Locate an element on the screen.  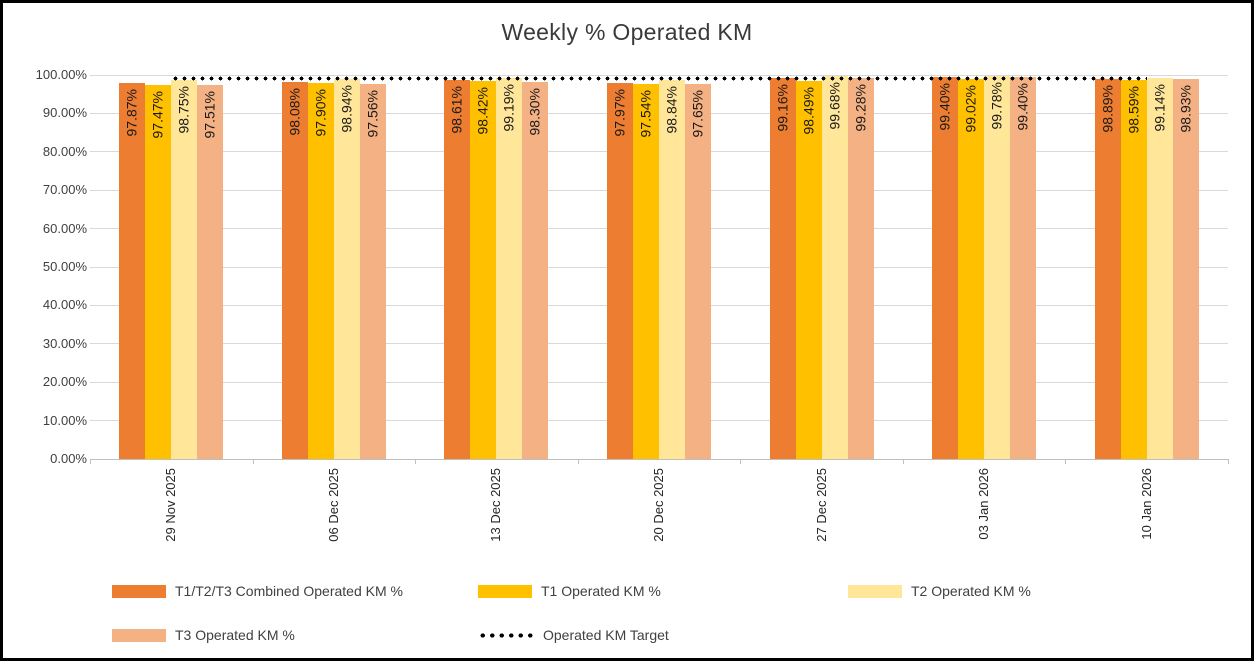
legend-item-t2: T2 Operated KM % is located at coordinates (939, 591).